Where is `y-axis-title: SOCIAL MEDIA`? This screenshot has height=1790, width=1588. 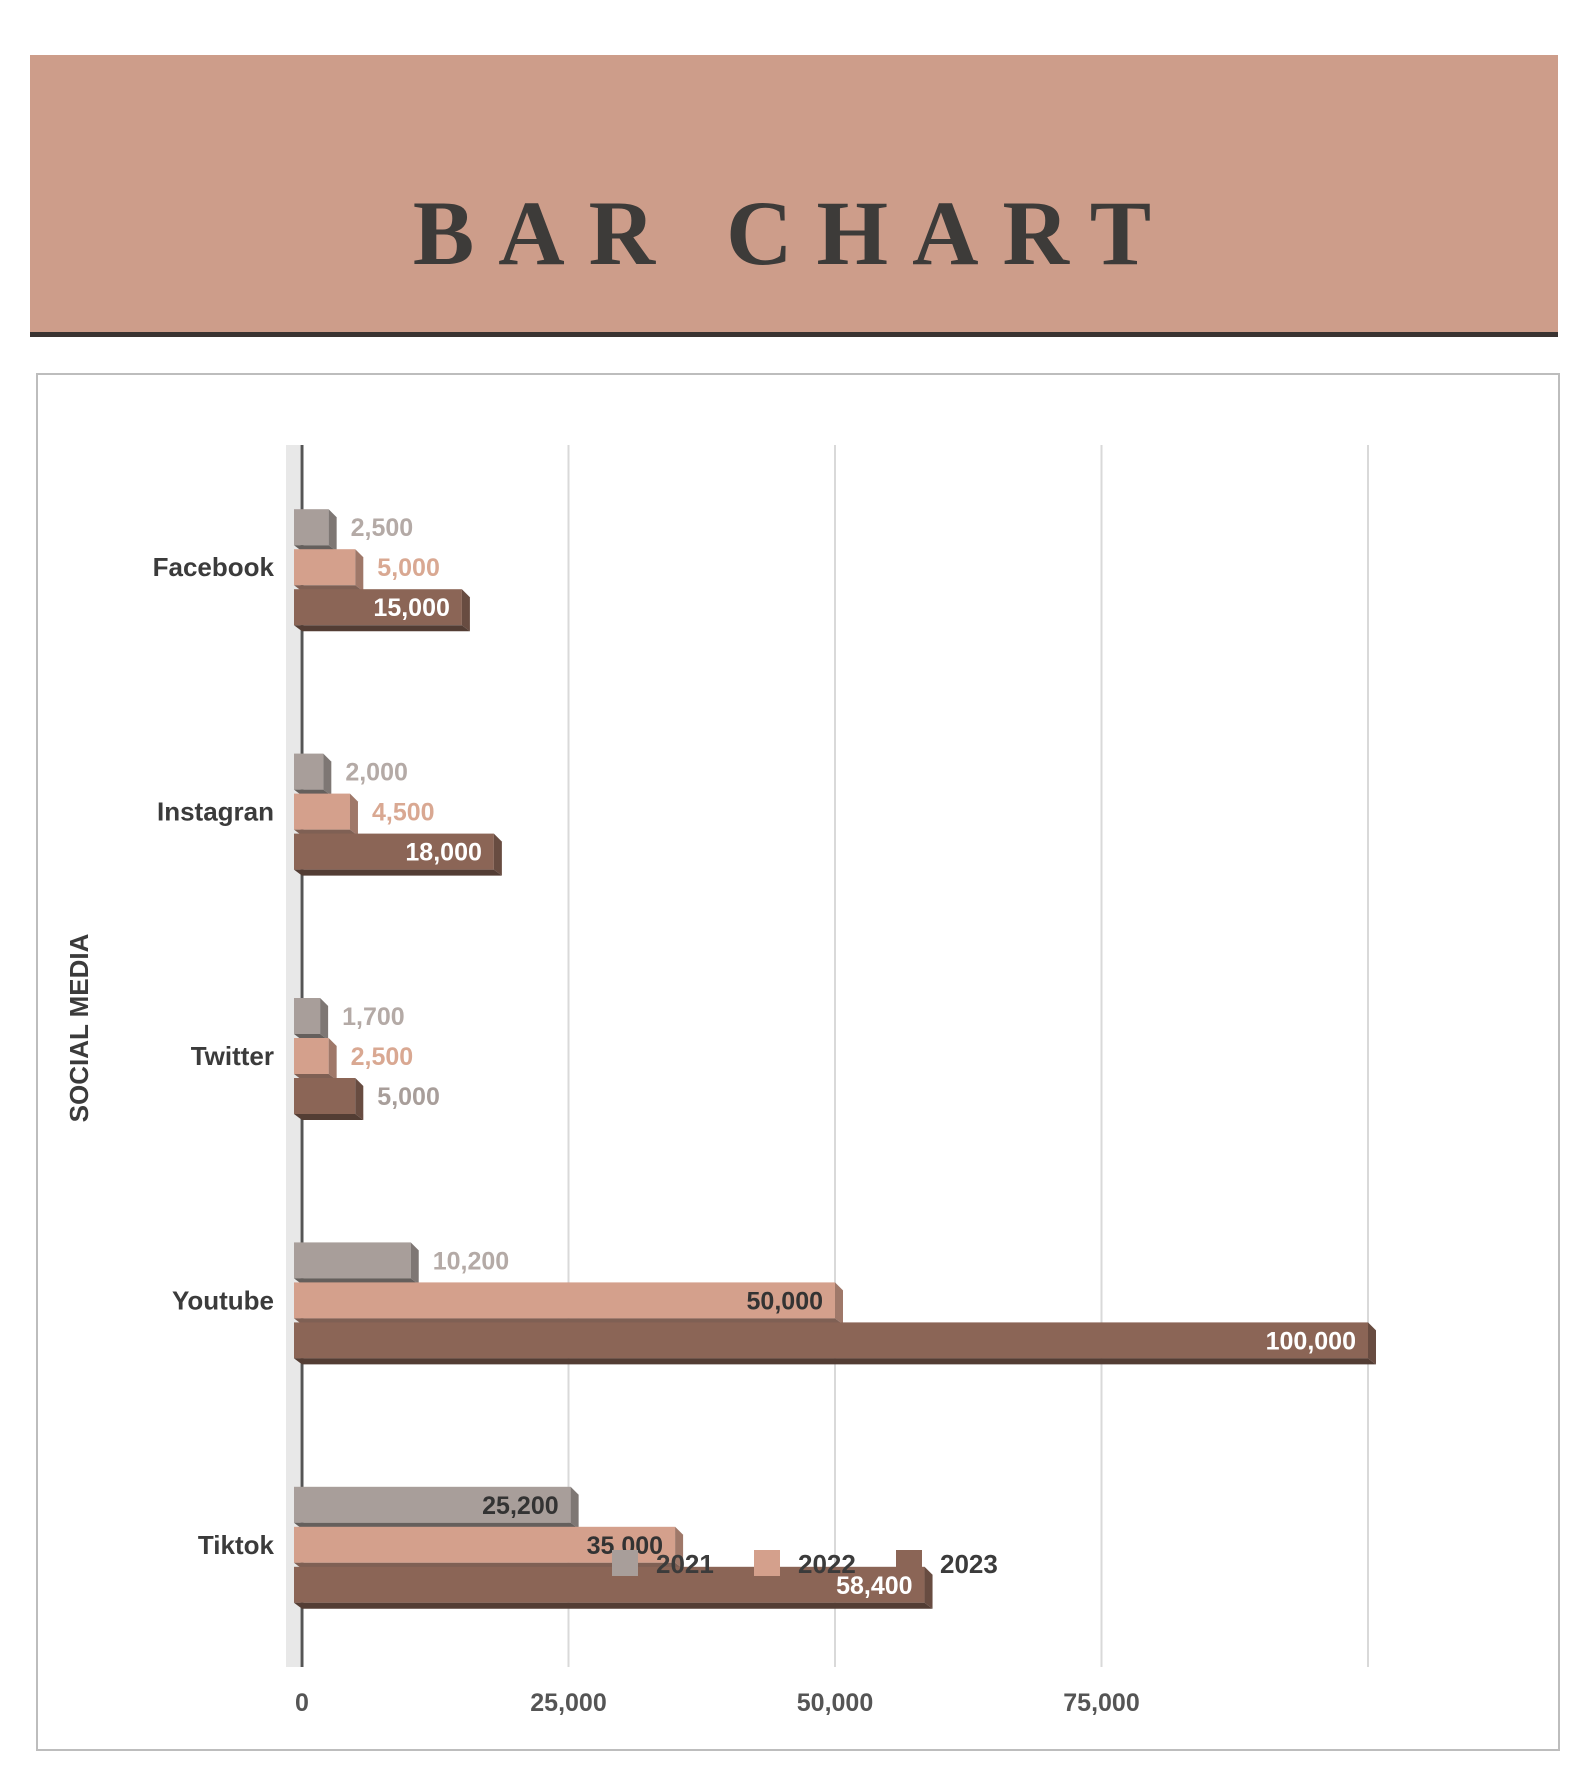
y-axis-title: SOCIAL MEDIA is located at coordinates (79, 1027).